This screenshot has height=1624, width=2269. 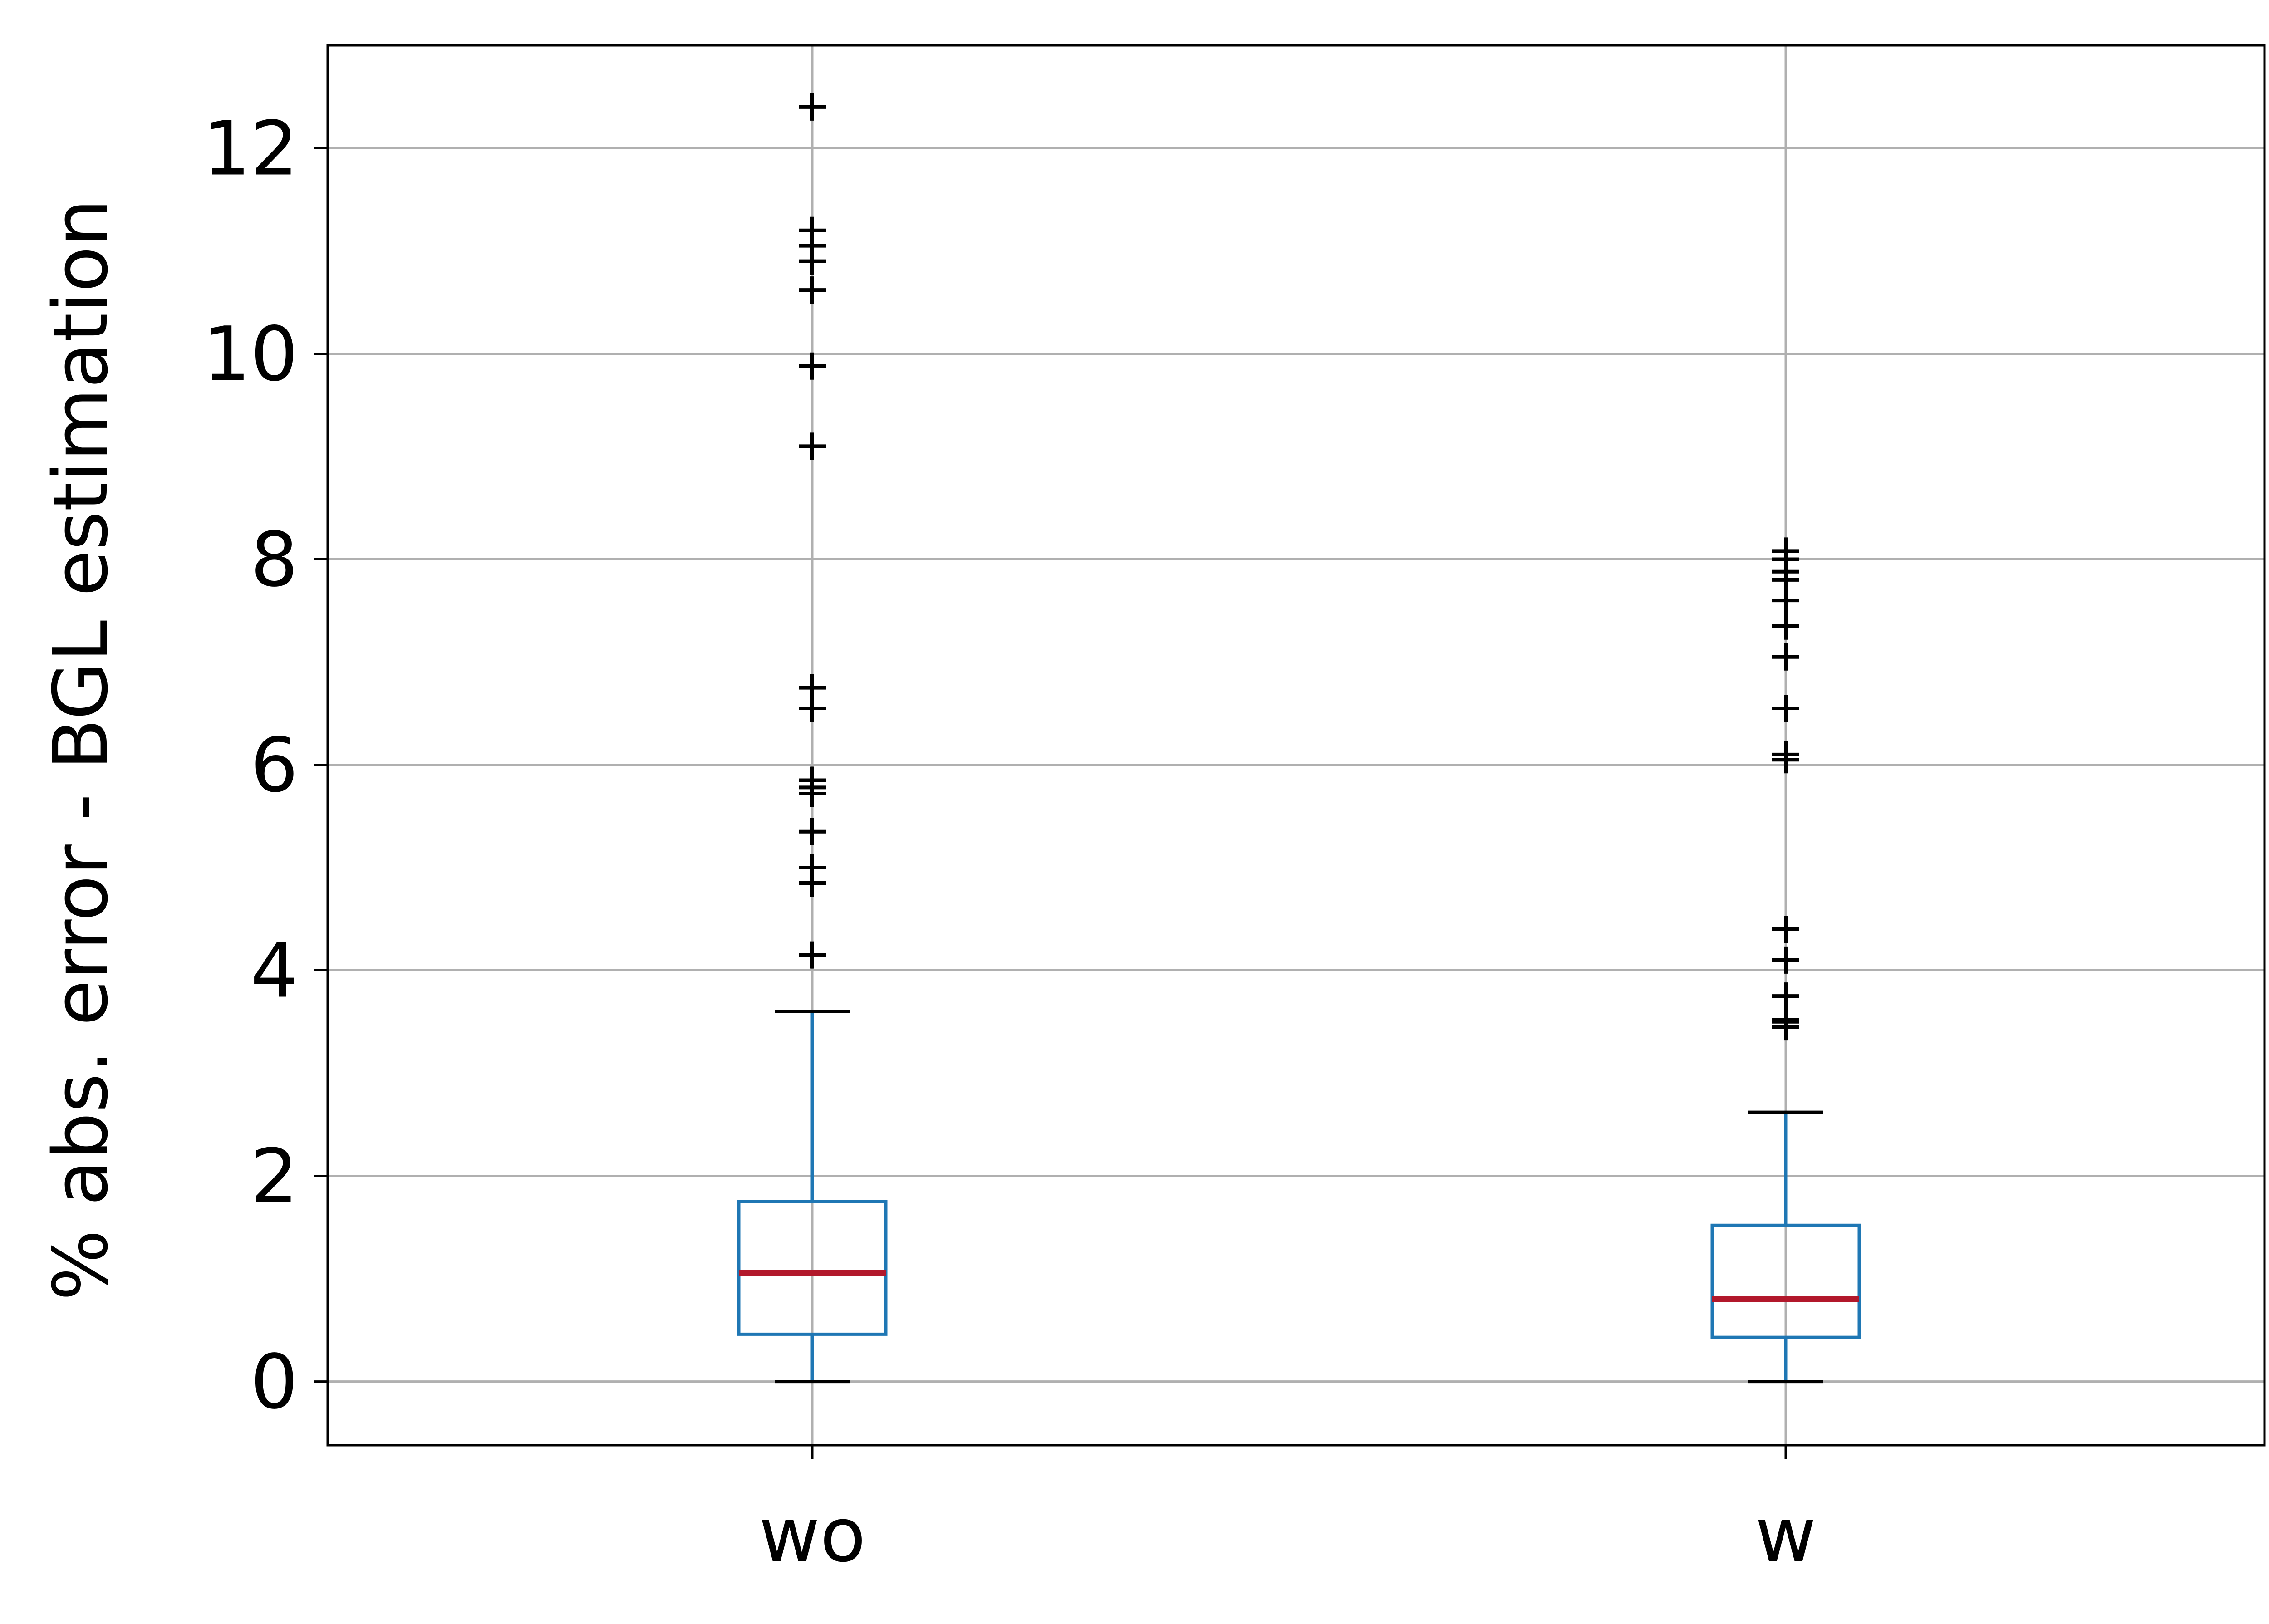 I want to click on x-tick-label: wo, so click(x=812, y=1535).